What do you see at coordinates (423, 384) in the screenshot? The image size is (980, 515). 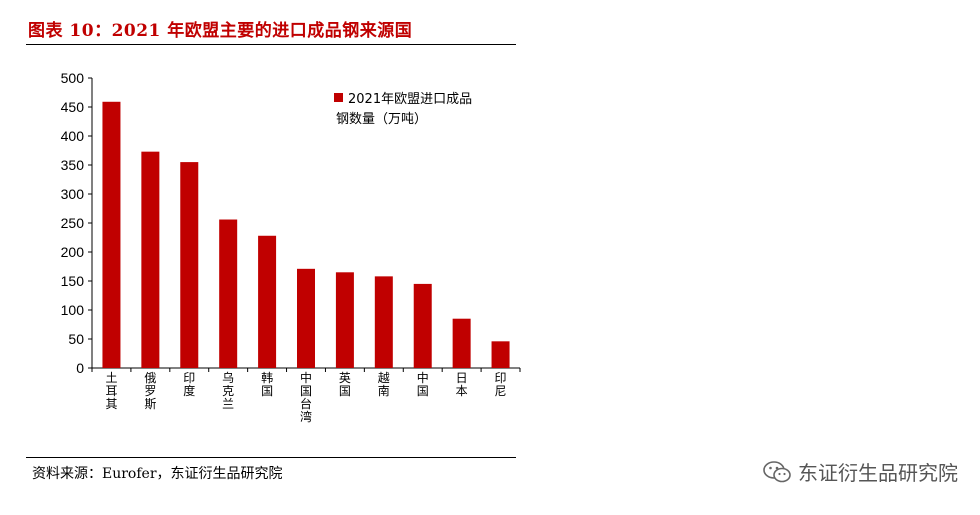 I see `x-tick-label: 中国` at bounding box center [423, 384].